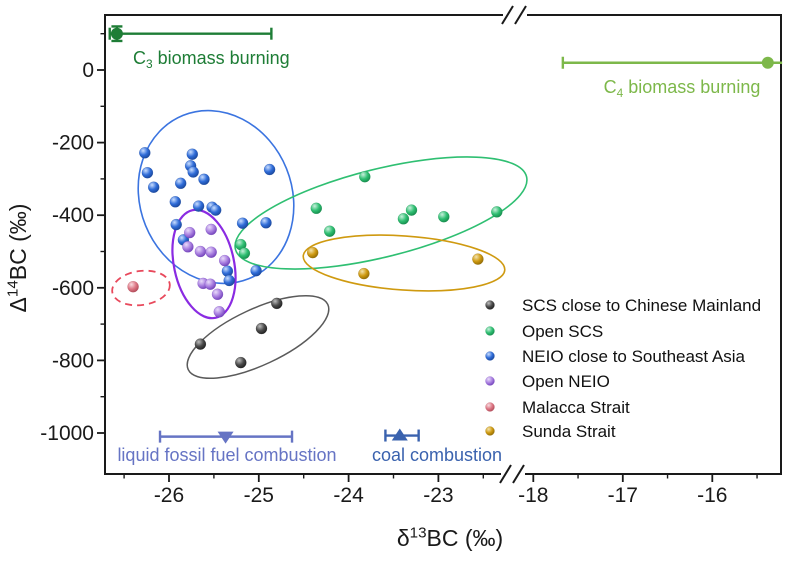  I want to click on legend-item-gold: Sunda Strait, so click(550, 431).